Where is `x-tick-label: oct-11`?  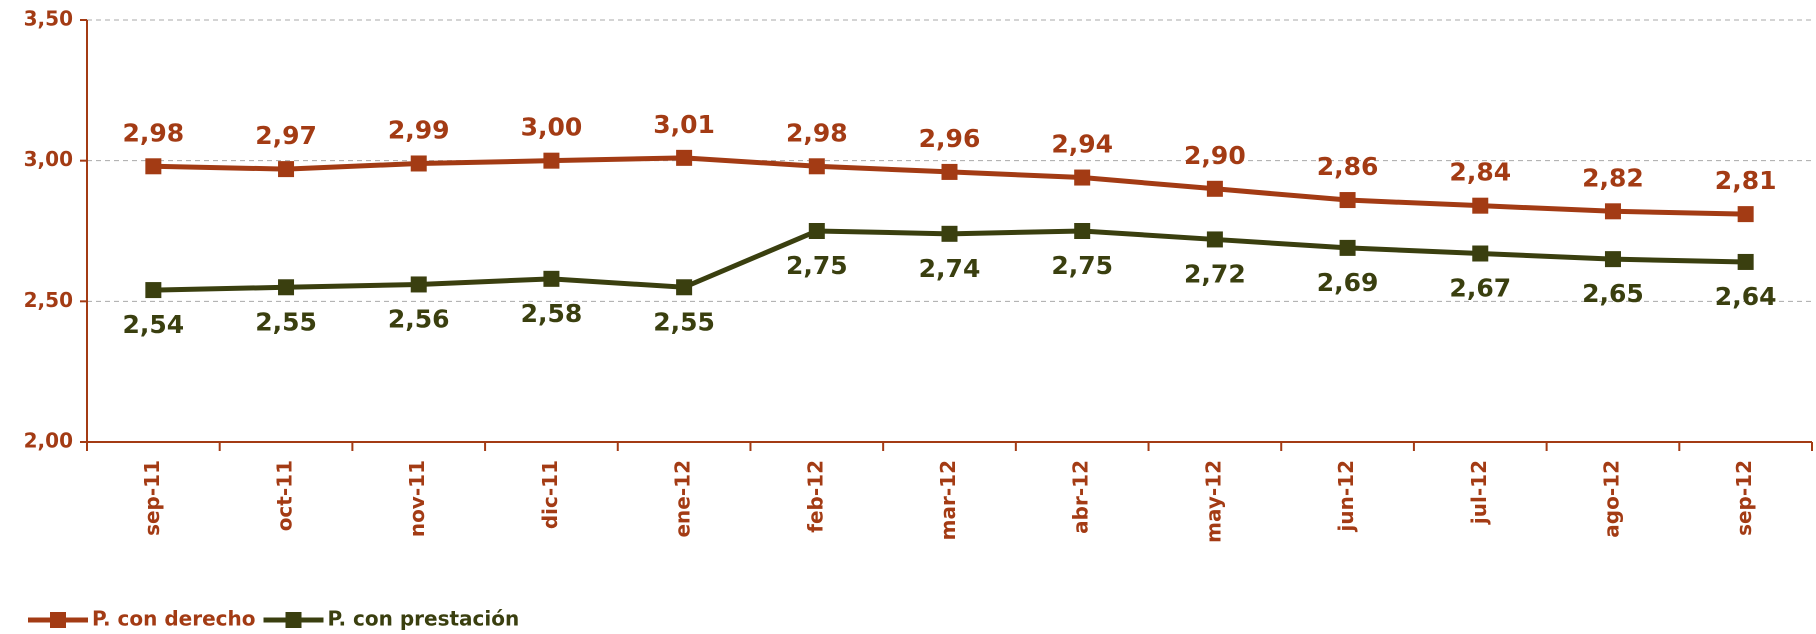 x-tick-label: oct-11 is located at coordinates (285, 495).